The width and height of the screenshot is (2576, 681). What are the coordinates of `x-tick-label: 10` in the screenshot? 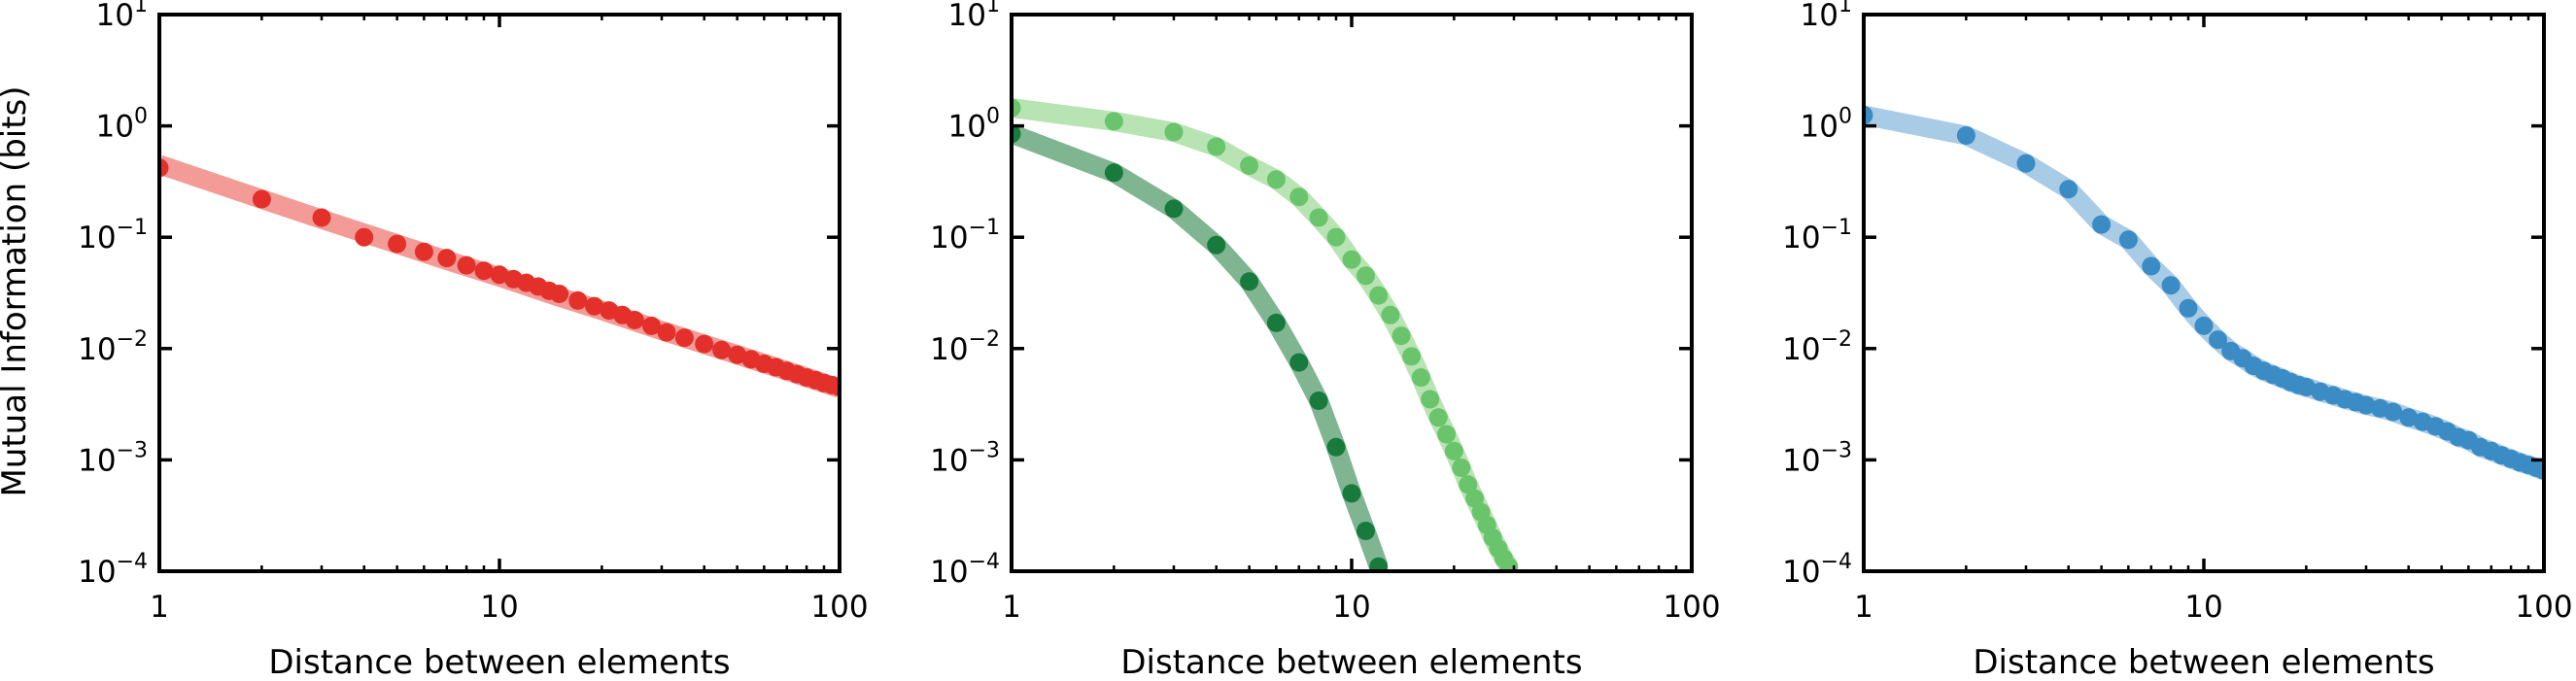 It's located at (1351, 607).